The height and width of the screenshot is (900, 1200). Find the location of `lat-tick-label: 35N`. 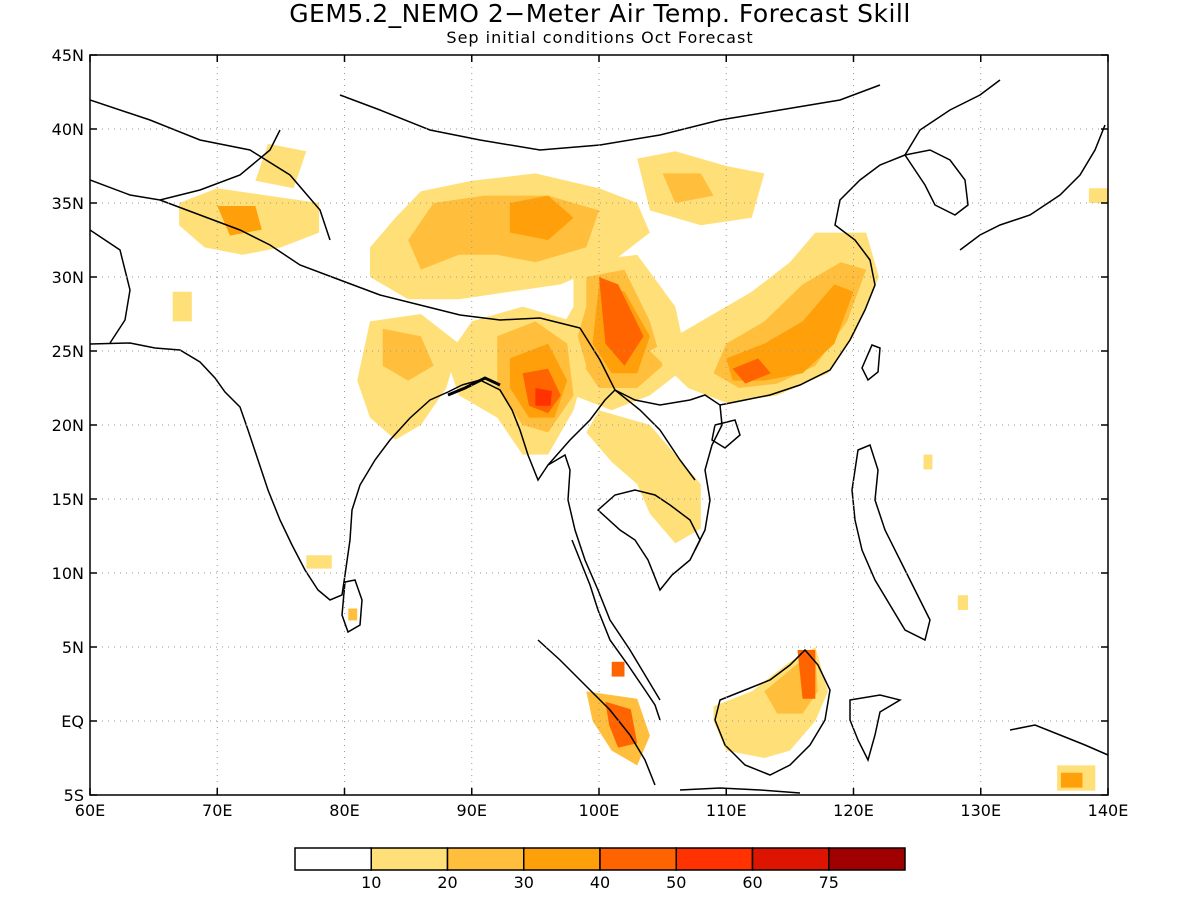

lat-tick-label: 35N is located at coordinates (68, 203).